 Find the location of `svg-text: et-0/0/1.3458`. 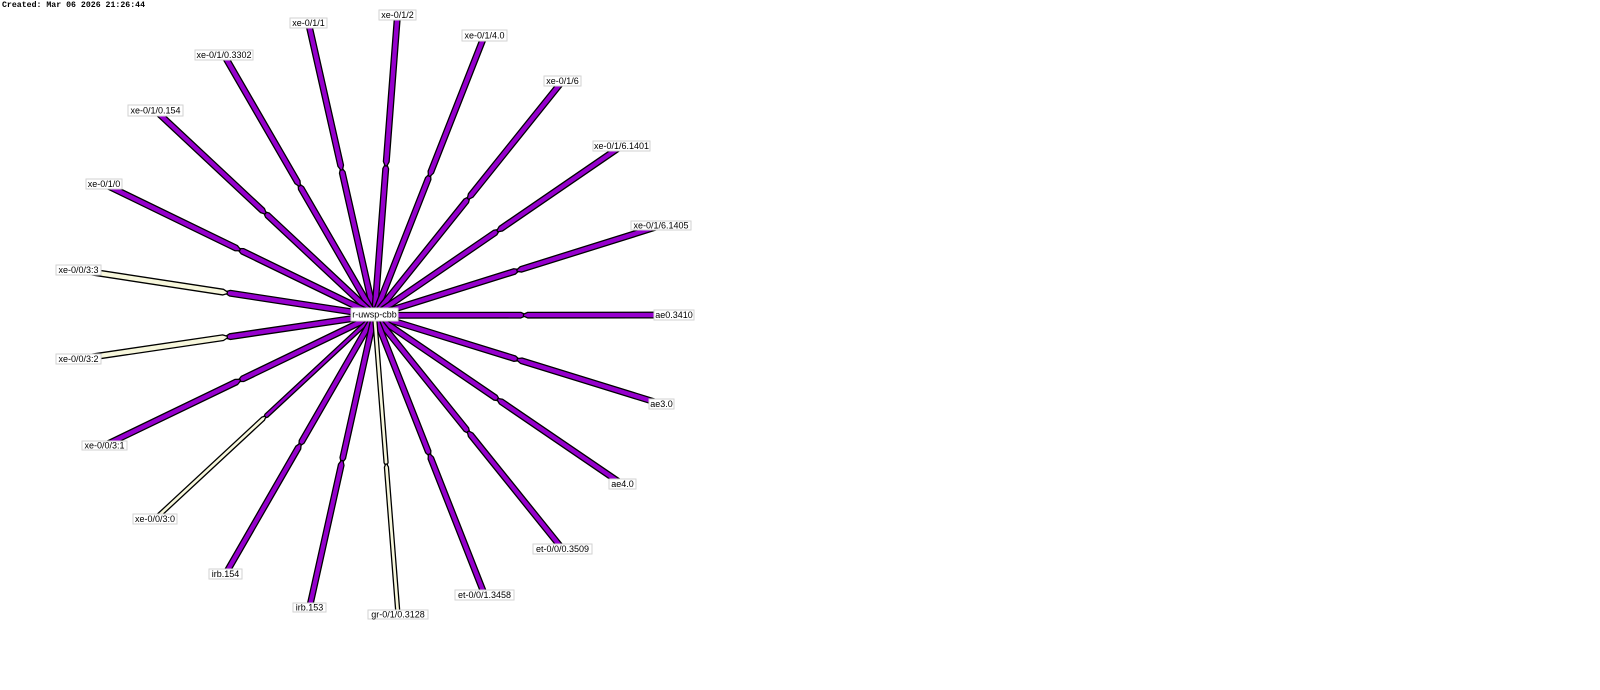

svg-text: et-0/0/1.3458 is located at coordinates (484, 595).